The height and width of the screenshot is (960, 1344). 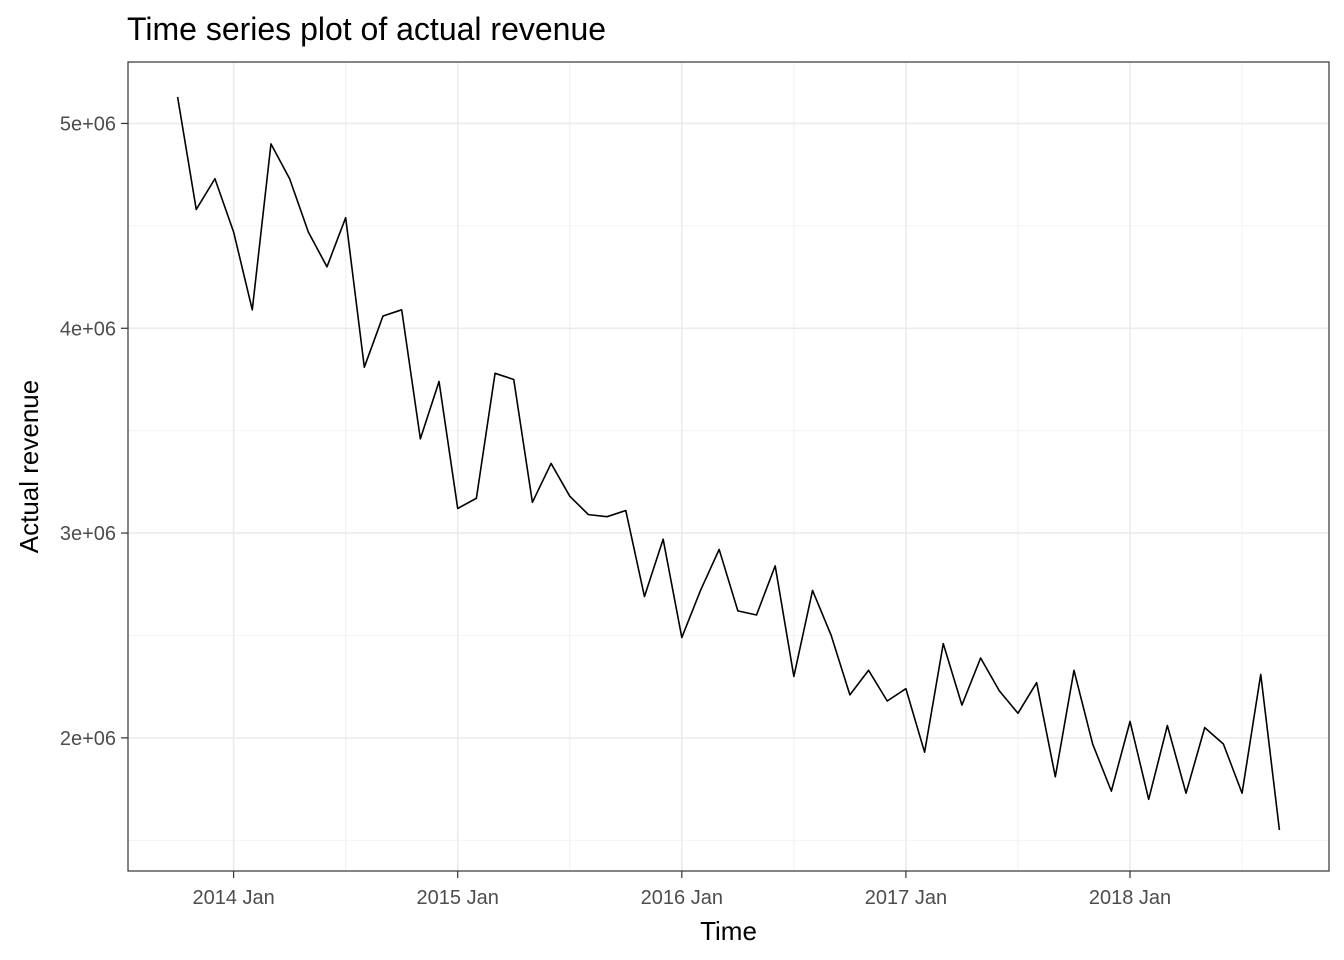 What do you see at coordinates (458, 898) in the screenshot?
I see `x-tick-label: 2015 Jan` at bounding box center [458, 898].